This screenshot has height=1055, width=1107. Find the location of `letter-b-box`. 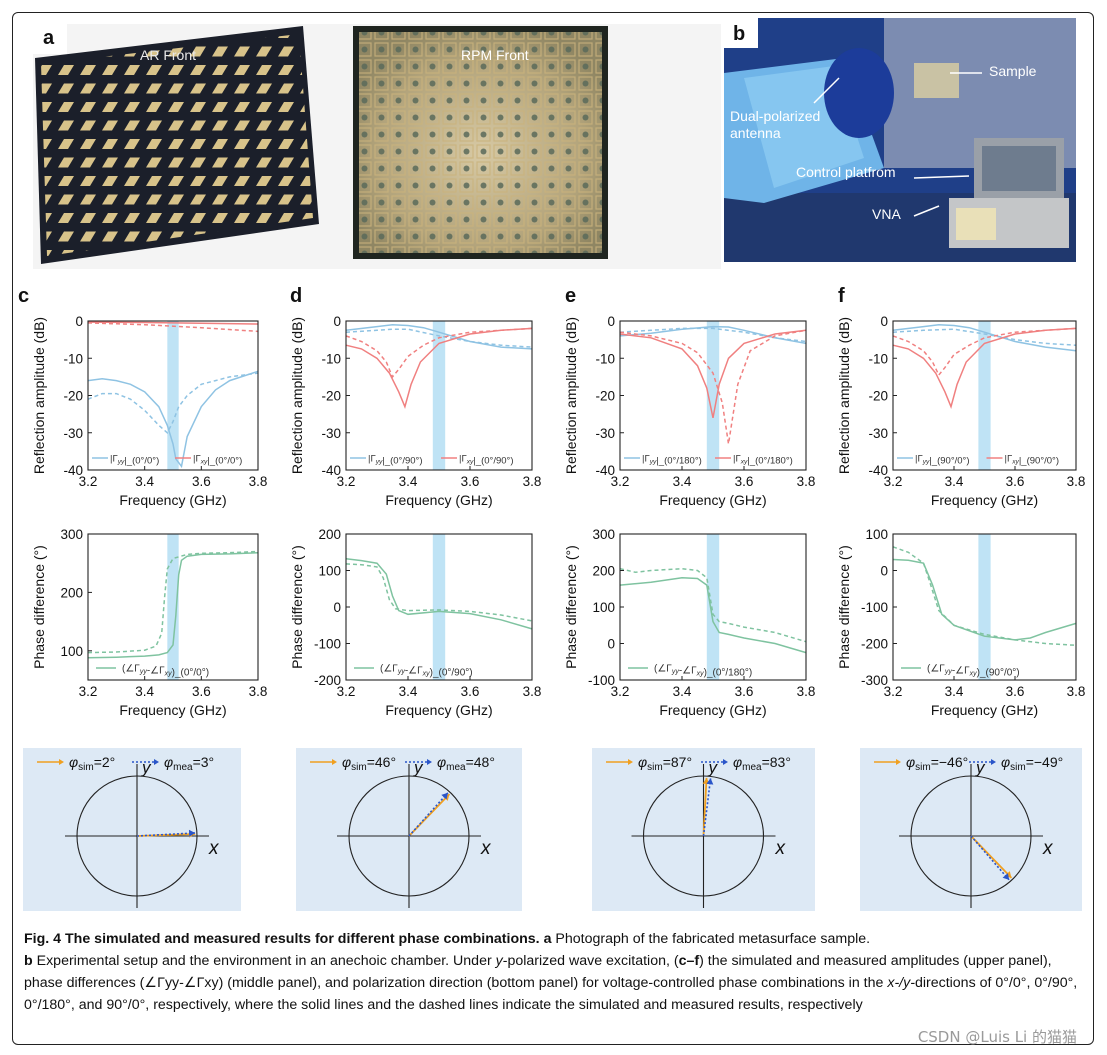

letter-b-box is located at coordinates (741, 33).